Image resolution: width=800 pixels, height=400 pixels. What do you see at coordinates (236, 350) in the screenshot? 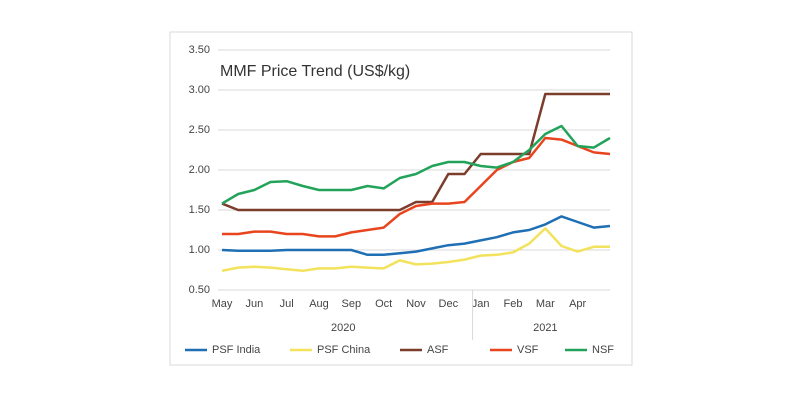
I see `legend-label: PSF India` at bounding box center [236, 350].